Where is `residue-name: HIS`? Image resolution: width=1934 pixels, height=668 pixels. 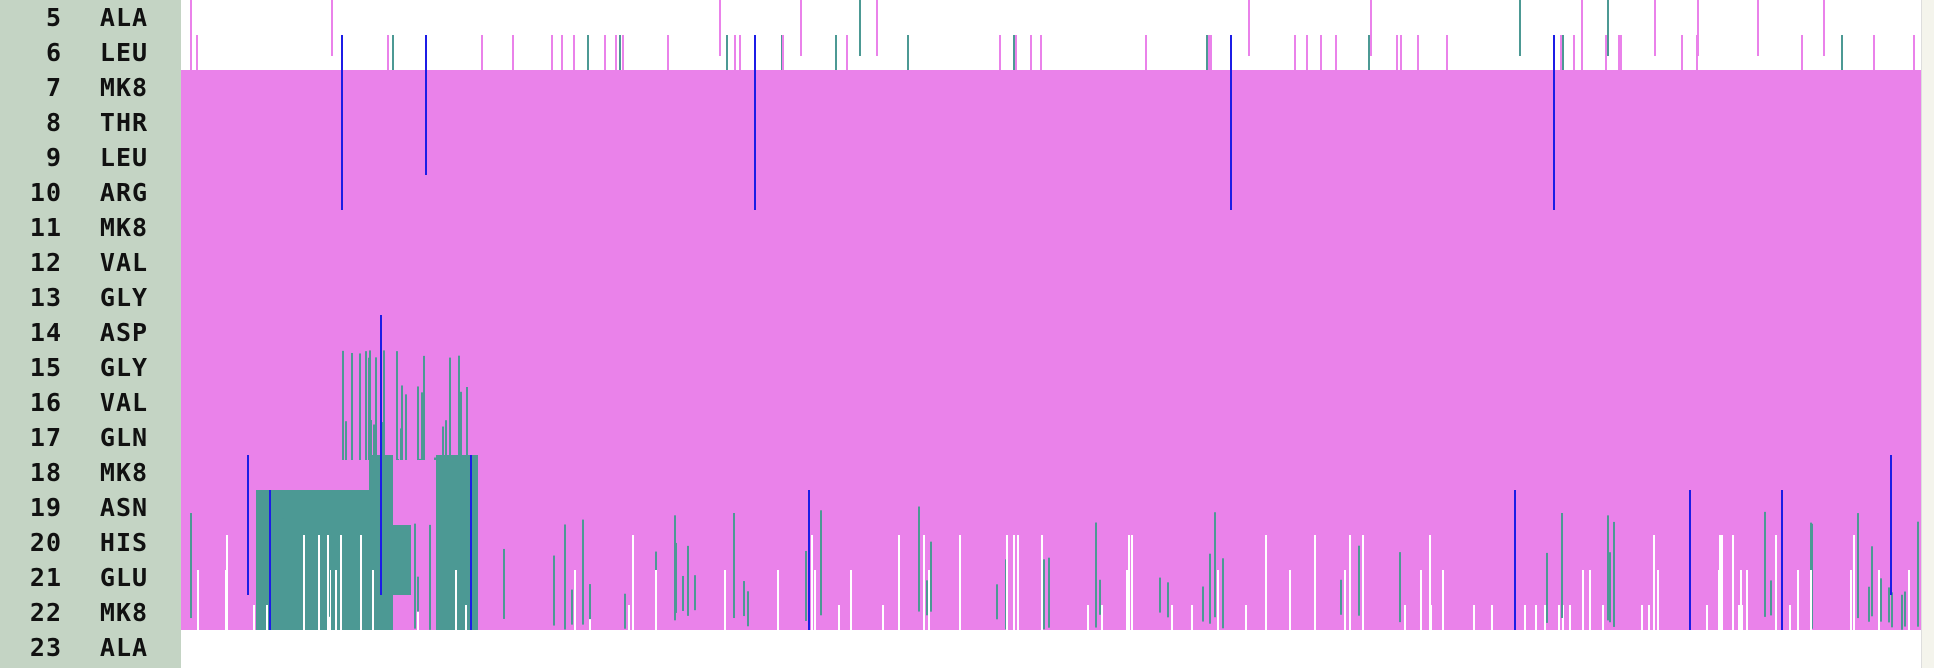
residue-name: HIS is located at coordinates (124, 542).